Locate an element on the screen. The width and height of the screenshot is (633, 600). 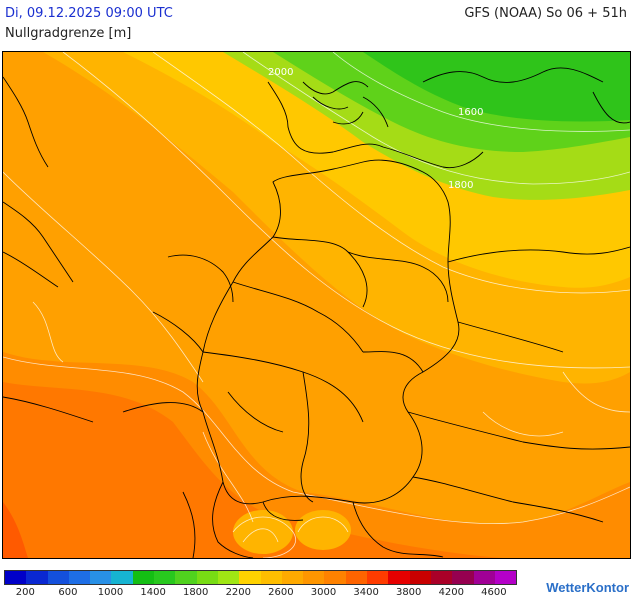
color-scale-bar is located at coordinates (261, 577).